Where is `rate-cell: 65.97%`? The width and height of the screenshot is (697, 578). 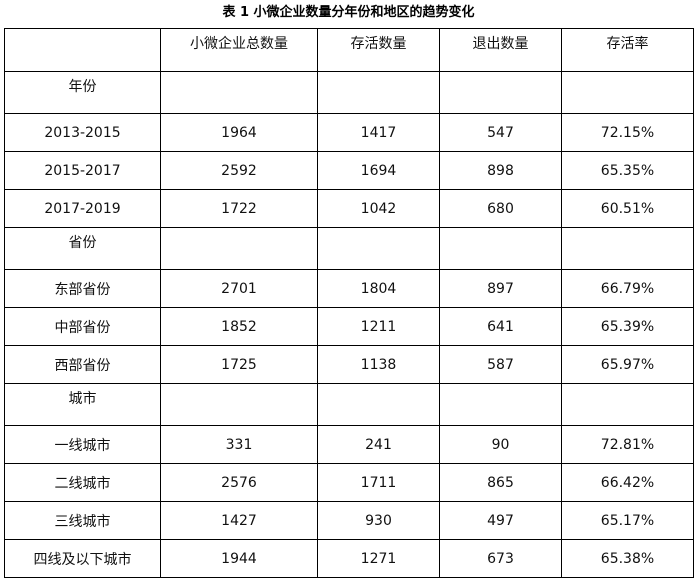
rate-cell: 65.97% is located at coordinates (627, 364).